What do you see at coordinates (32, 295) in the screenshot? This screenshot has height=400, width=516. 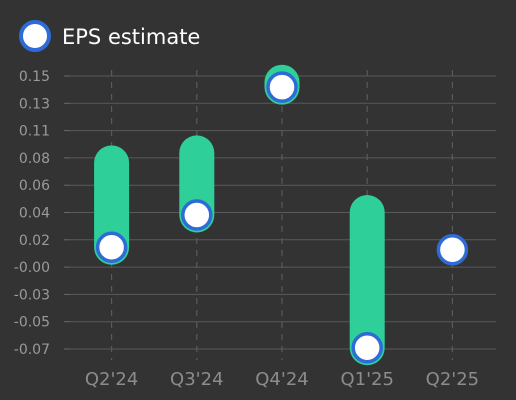 I see `y-tick-label: -0.03` at bounding box center [32, 295].